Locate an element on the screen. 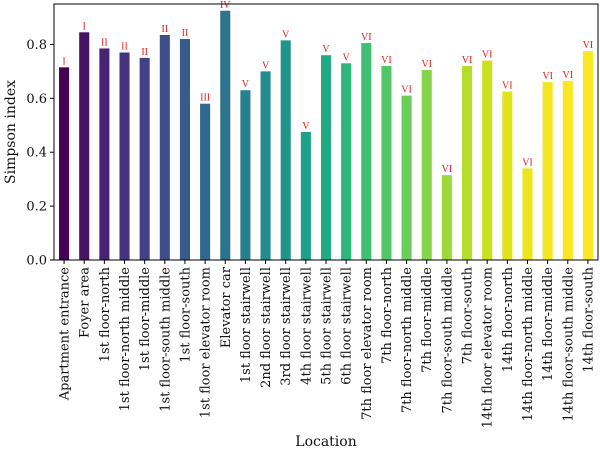 The height and width of the screenshot is (457, 600). x-tick-label: Apartment entrance is located at coordinates (65, 334).